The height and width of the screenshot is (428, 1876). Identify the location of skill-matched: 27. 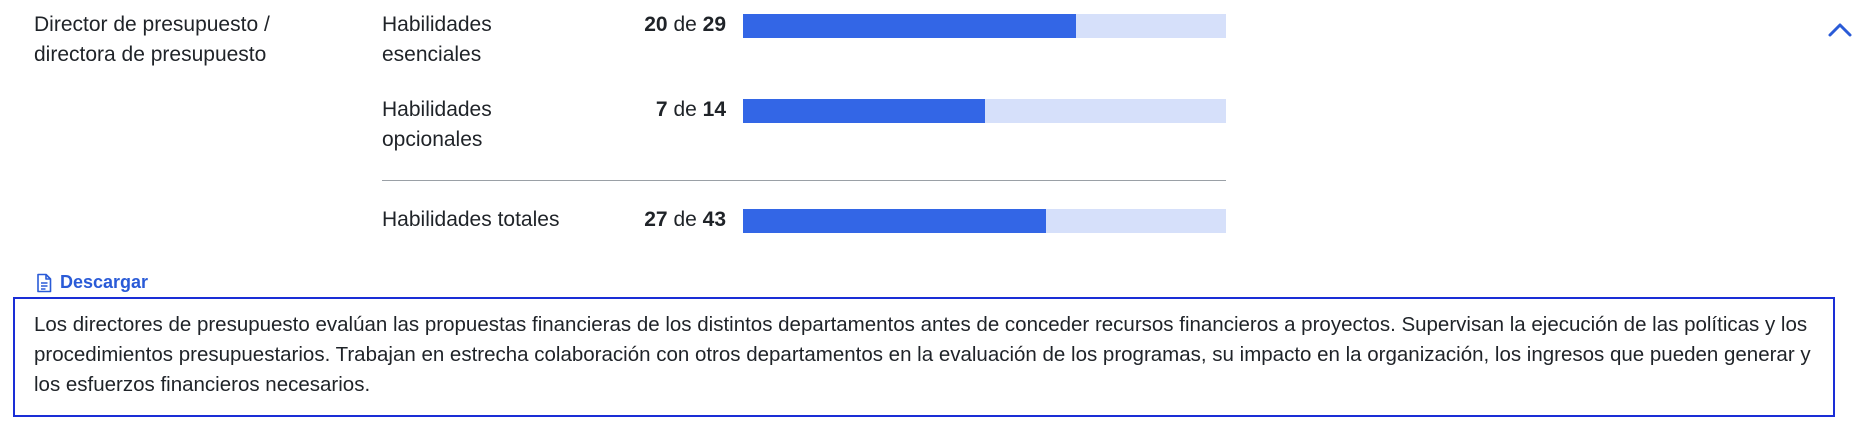
(656, 219).